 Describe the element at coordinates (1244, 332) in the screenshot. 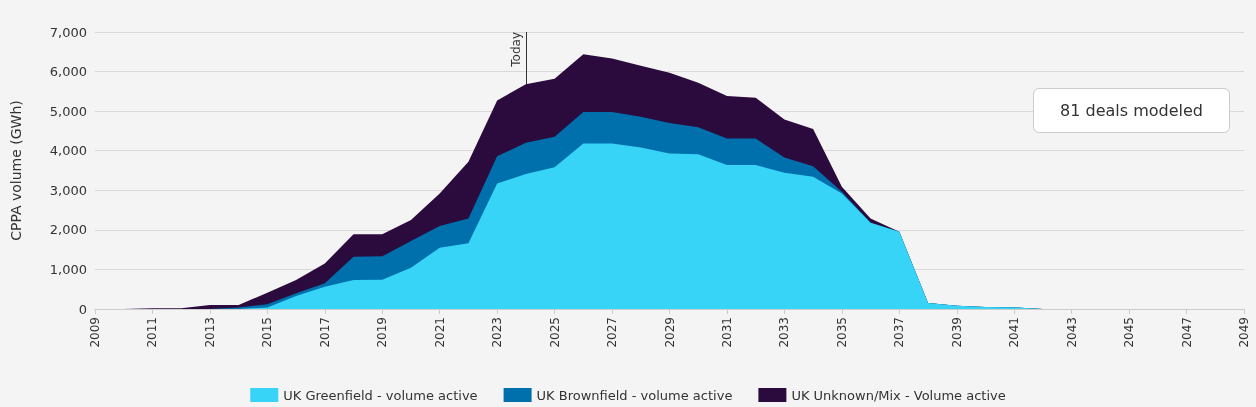

I see `x-tick-label: 2049` at that location.